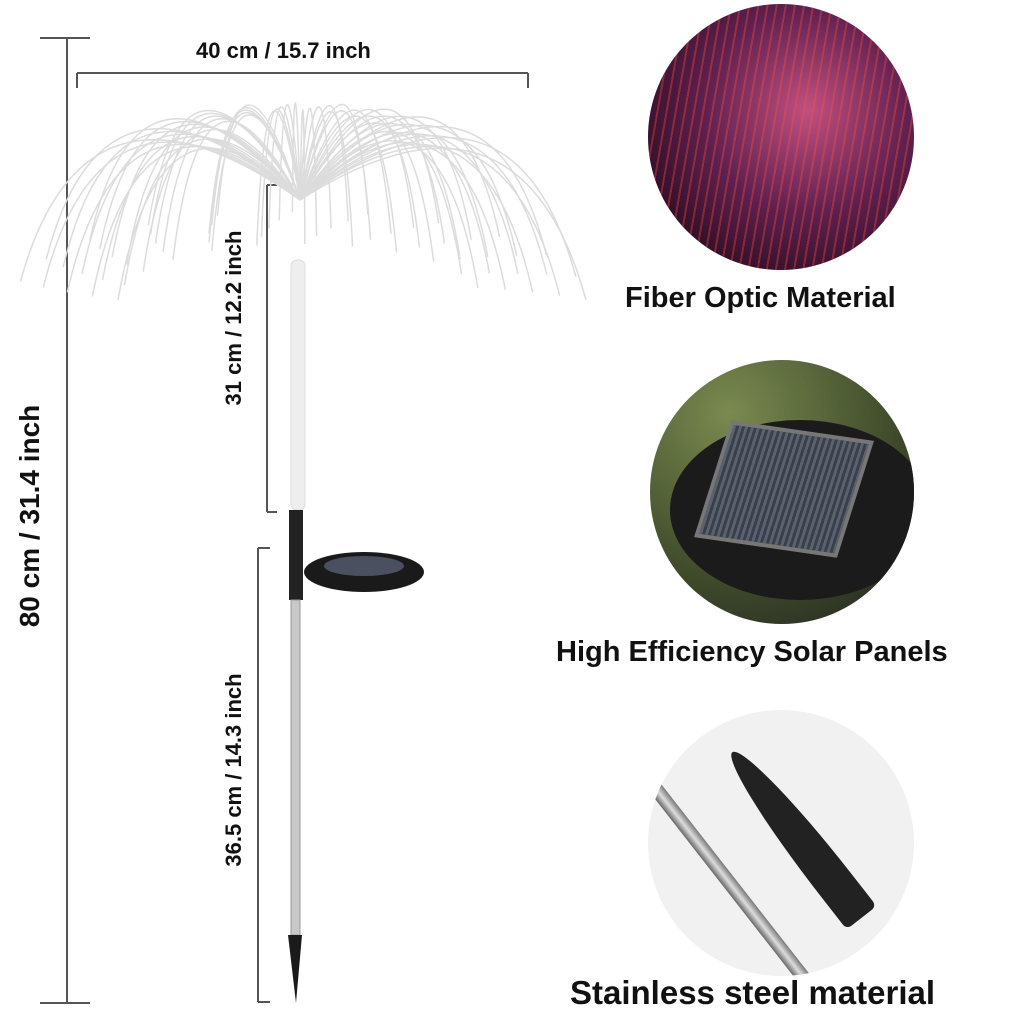  What do you see at coordinates (781, 843) in the screenshot?
I see `steel-stake-photo` at bounding box center [781, 843].